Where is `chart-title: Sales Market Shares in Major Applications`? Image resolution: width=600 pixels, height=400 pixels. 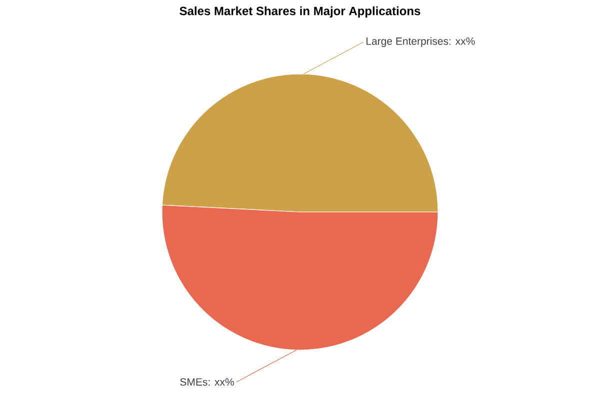
chart-title: Sales Market Shares in Major Applications is located at coordinates (300, 12).